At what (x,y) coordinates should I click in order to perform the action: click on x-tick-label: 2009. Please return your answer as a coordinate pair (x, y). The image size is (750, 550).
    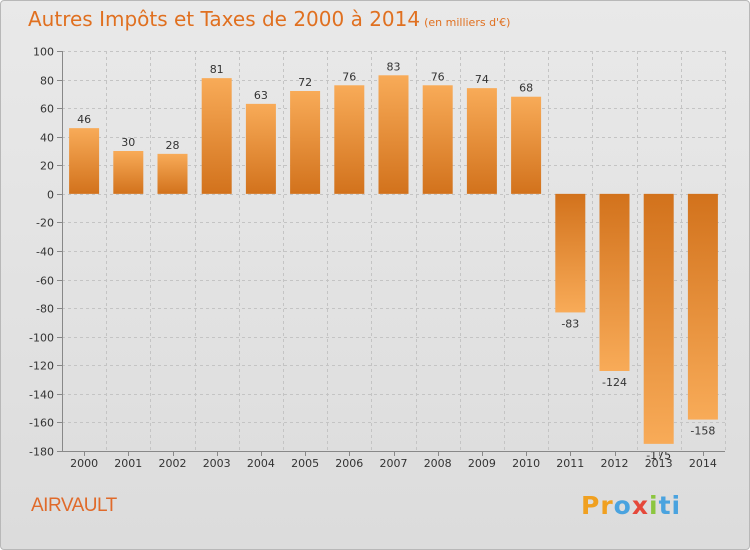
    Looking at the image, I should click on (482, 463).